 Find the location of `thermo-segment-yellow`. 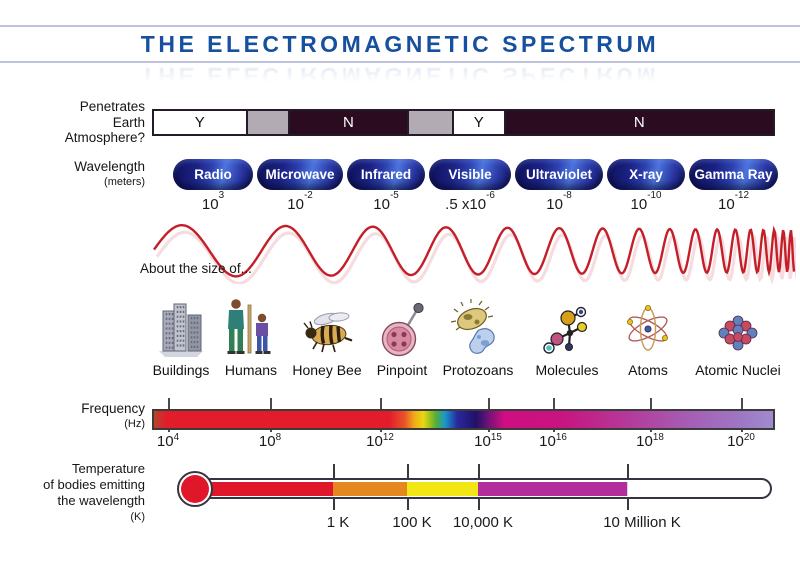

thermo-segment-yellow is located at coordinates (442, 488).